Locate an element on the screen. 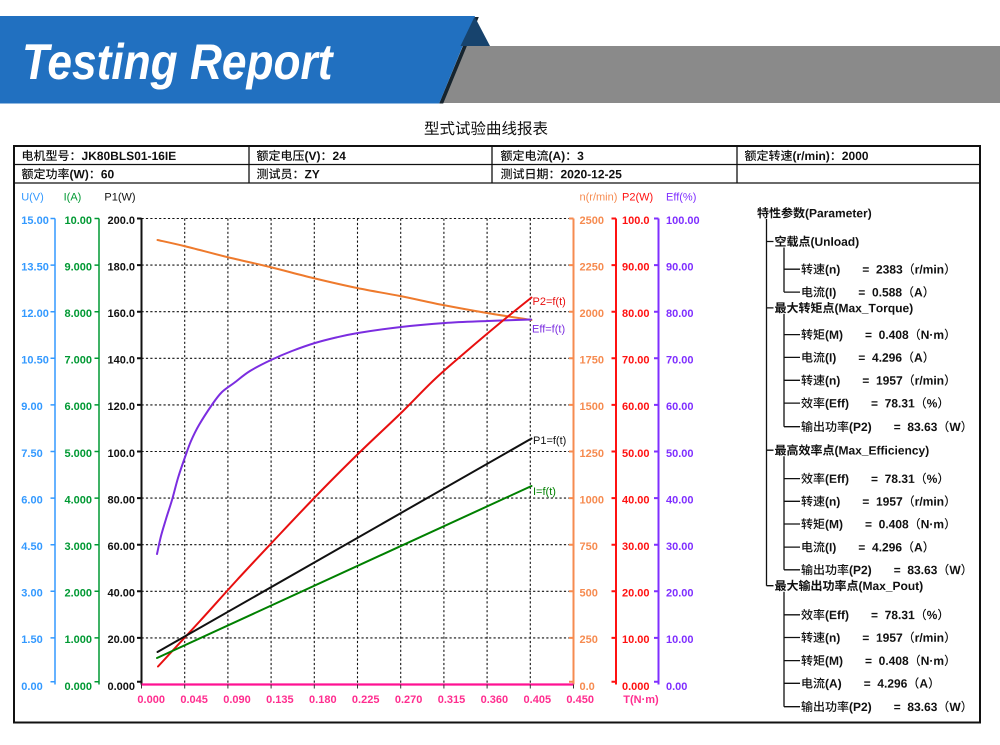 Image resolution: width=1000 pixels, height=745 pixels. svg-text: 2.000 is located at coordinates (79, 594).